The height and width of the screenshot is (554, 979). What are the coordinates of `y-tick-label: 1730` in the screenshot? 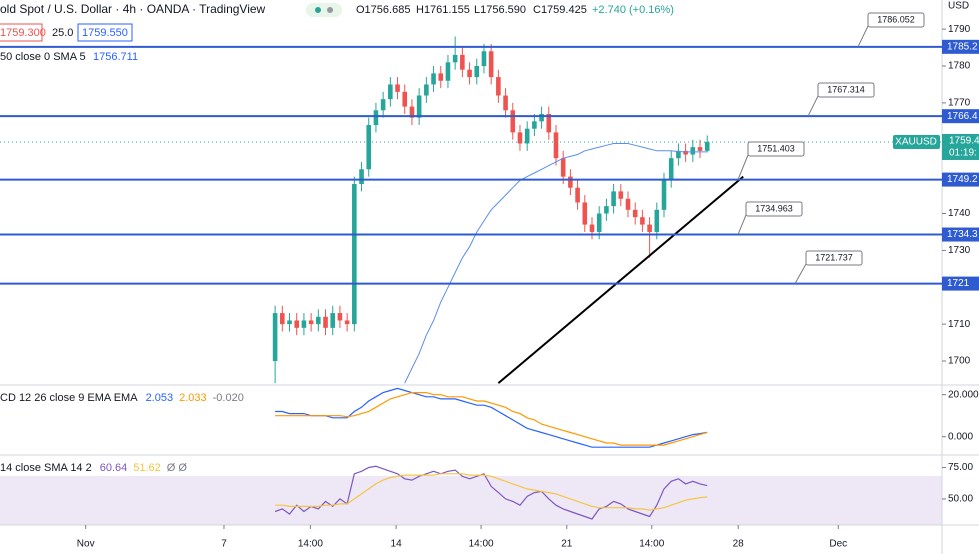 It's located at (959, 250).